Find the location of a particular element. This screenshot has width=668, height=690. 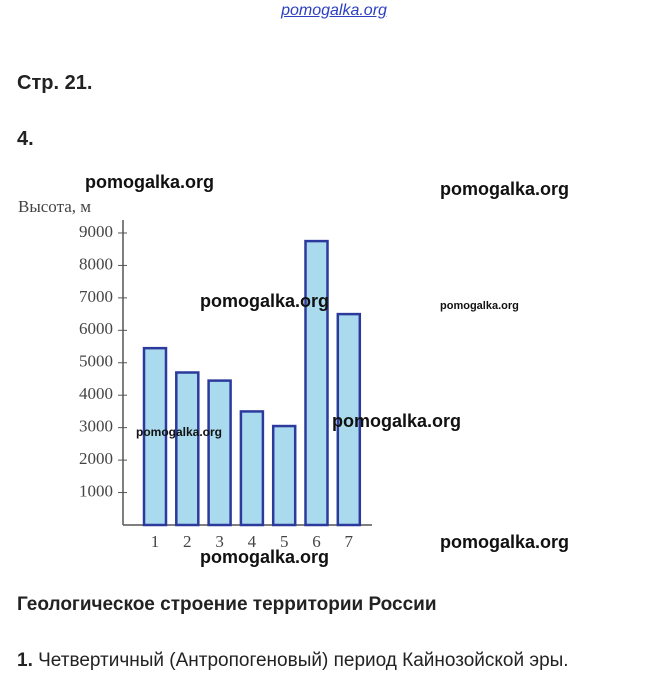

task-number: 4. is located at coordinates (25, 139).